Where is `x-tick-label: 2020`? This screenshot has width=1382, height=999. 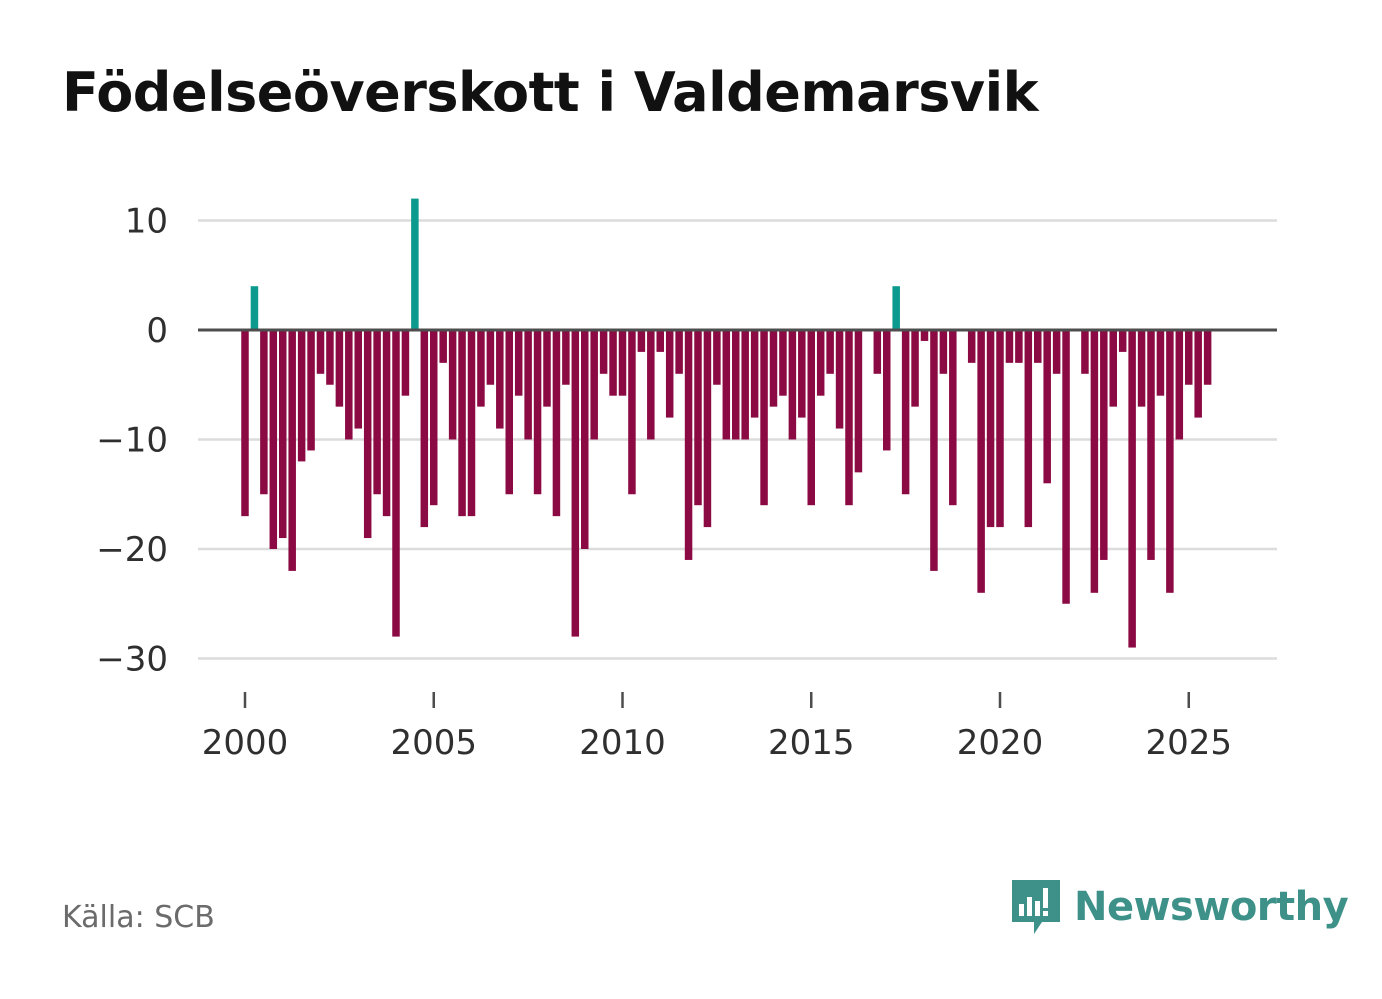 x-tick-label: 2020 is located at coordinates (1000, 743).